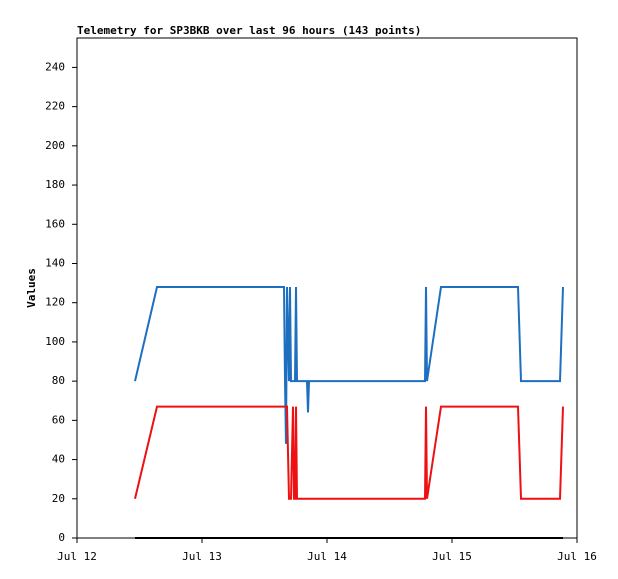 The height and width of the screenshot is (579, 618). I want to click on y-tick-label: 240, so click(55, 66).